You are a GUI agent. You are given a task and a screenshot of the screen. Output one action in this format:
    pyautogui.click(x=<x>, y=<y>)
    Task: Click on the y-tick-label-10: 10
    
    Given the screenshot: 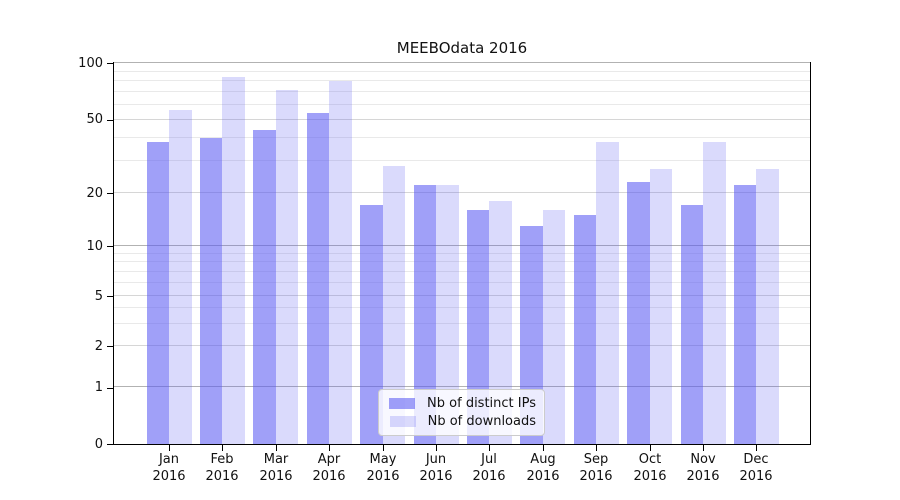 What is the action you would take?
    pyautogui.click(x=94, y=246)
    